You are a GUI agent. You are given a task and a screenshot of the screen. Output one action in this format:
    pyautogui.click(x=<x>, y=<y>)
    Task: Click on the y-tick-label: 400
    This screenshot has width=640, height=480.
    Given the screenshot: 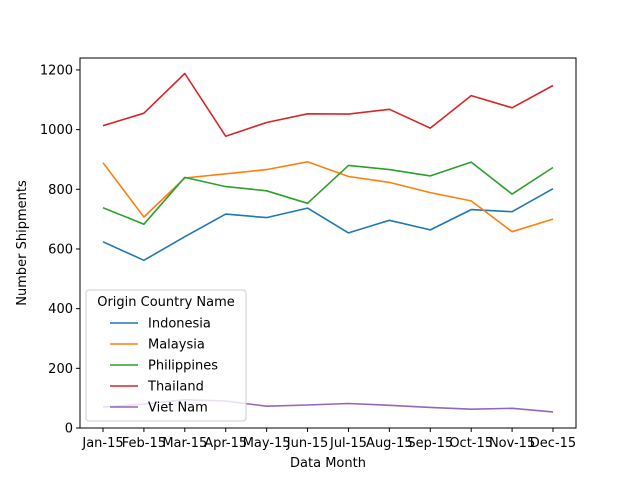 What is the action you would take?
    pyautogui.click(x=60, y=309)
    